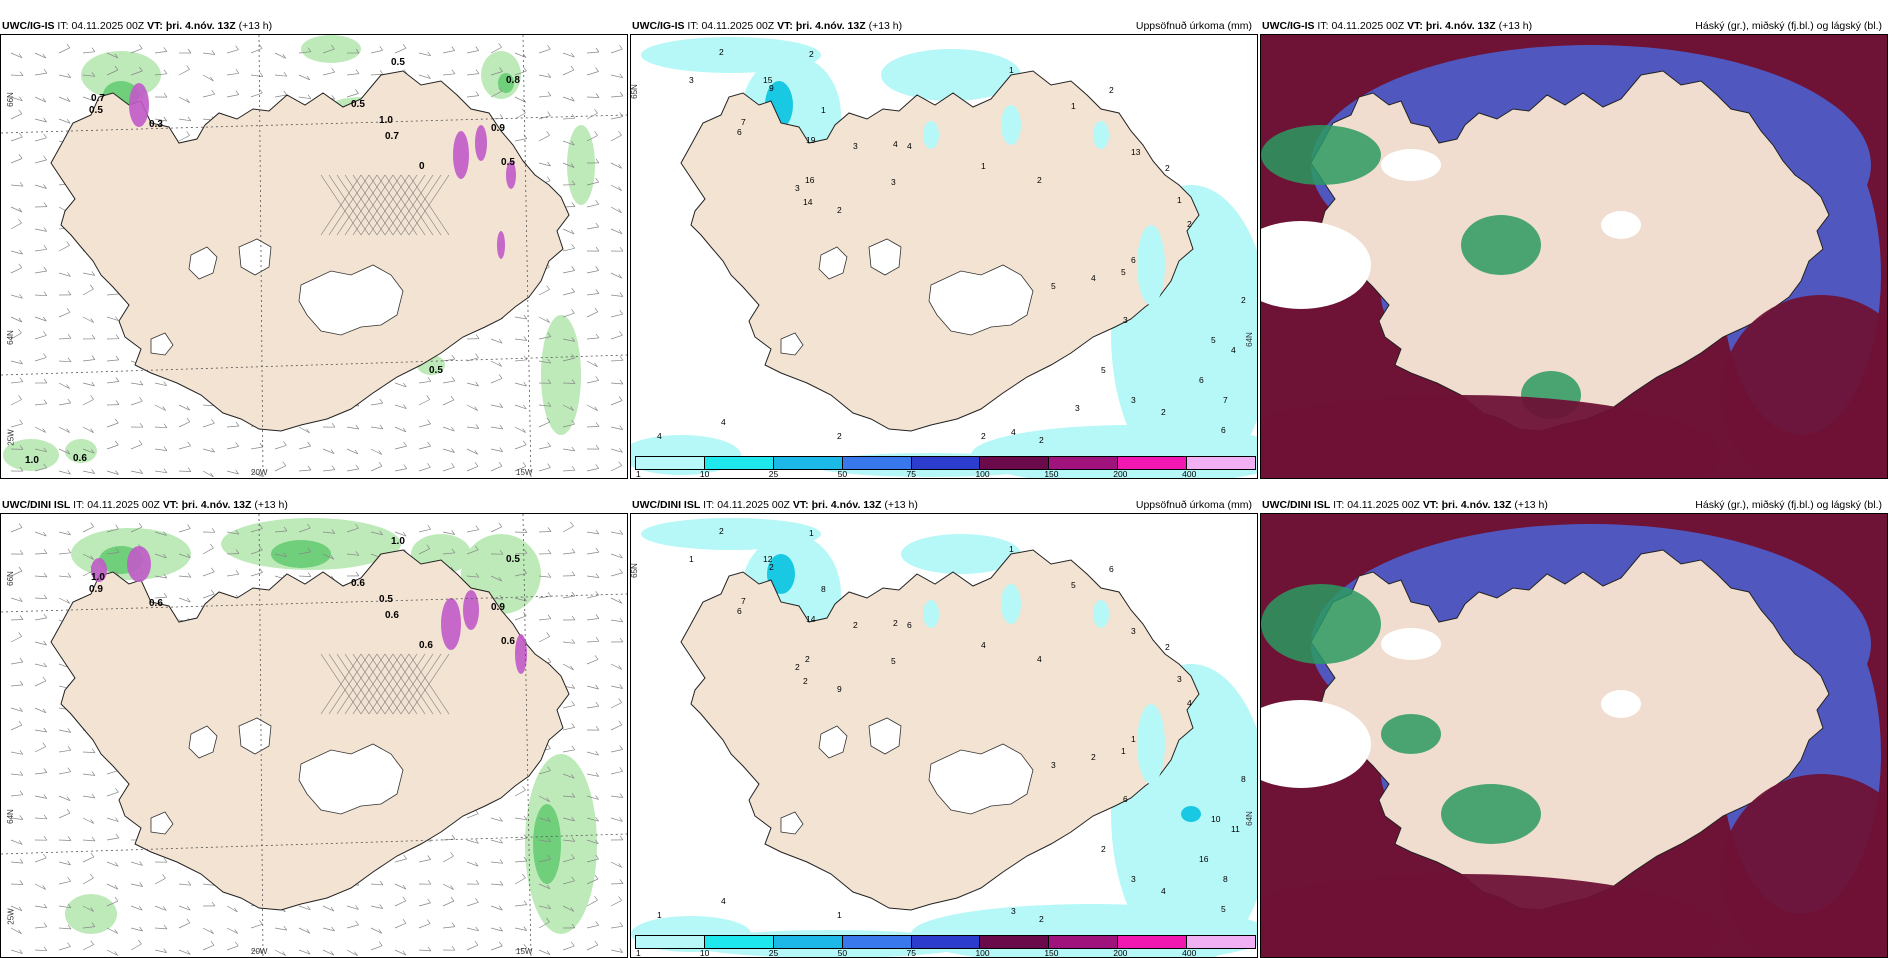 This screenshot has width=1900, height=958. What do you see at coordinates (658, 26) in the screenshot?
I see `title-model: UWC/IG-IS` at bounding box center [658, 26].